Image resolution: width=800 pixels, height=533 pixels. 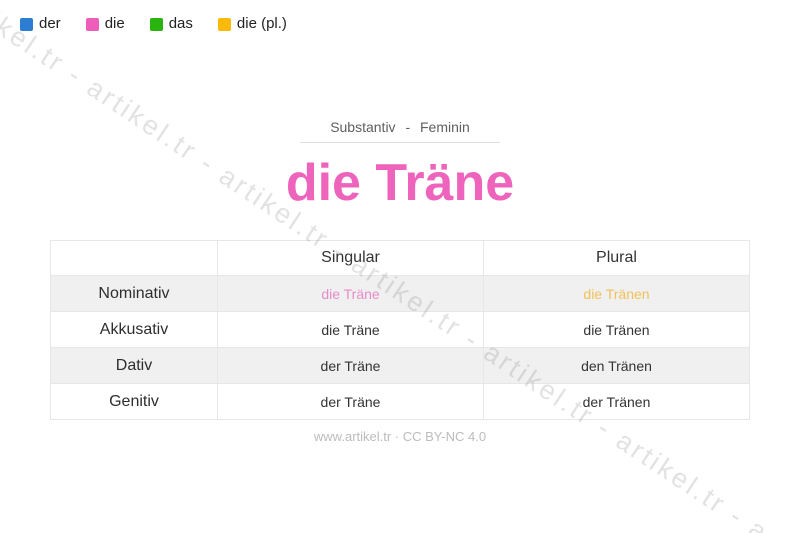 I want to click on singular-column-header: Singular, so click(x=350, y=258).